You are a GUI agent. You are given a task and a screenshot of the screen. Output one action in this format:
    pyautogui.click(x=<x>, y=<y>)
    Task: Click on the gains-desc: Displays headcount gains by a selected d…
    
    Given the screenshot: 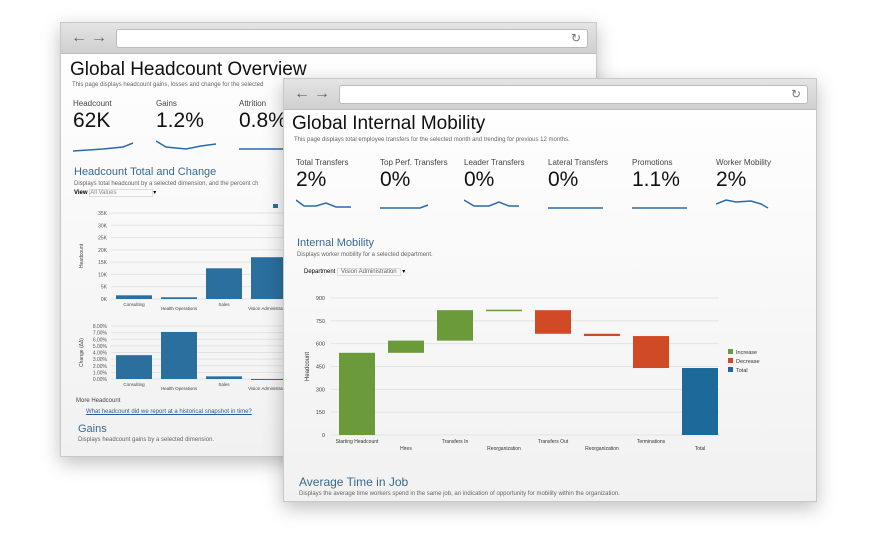 What is the action you would take?
    pyautogui.click(x=146, y=440)
    